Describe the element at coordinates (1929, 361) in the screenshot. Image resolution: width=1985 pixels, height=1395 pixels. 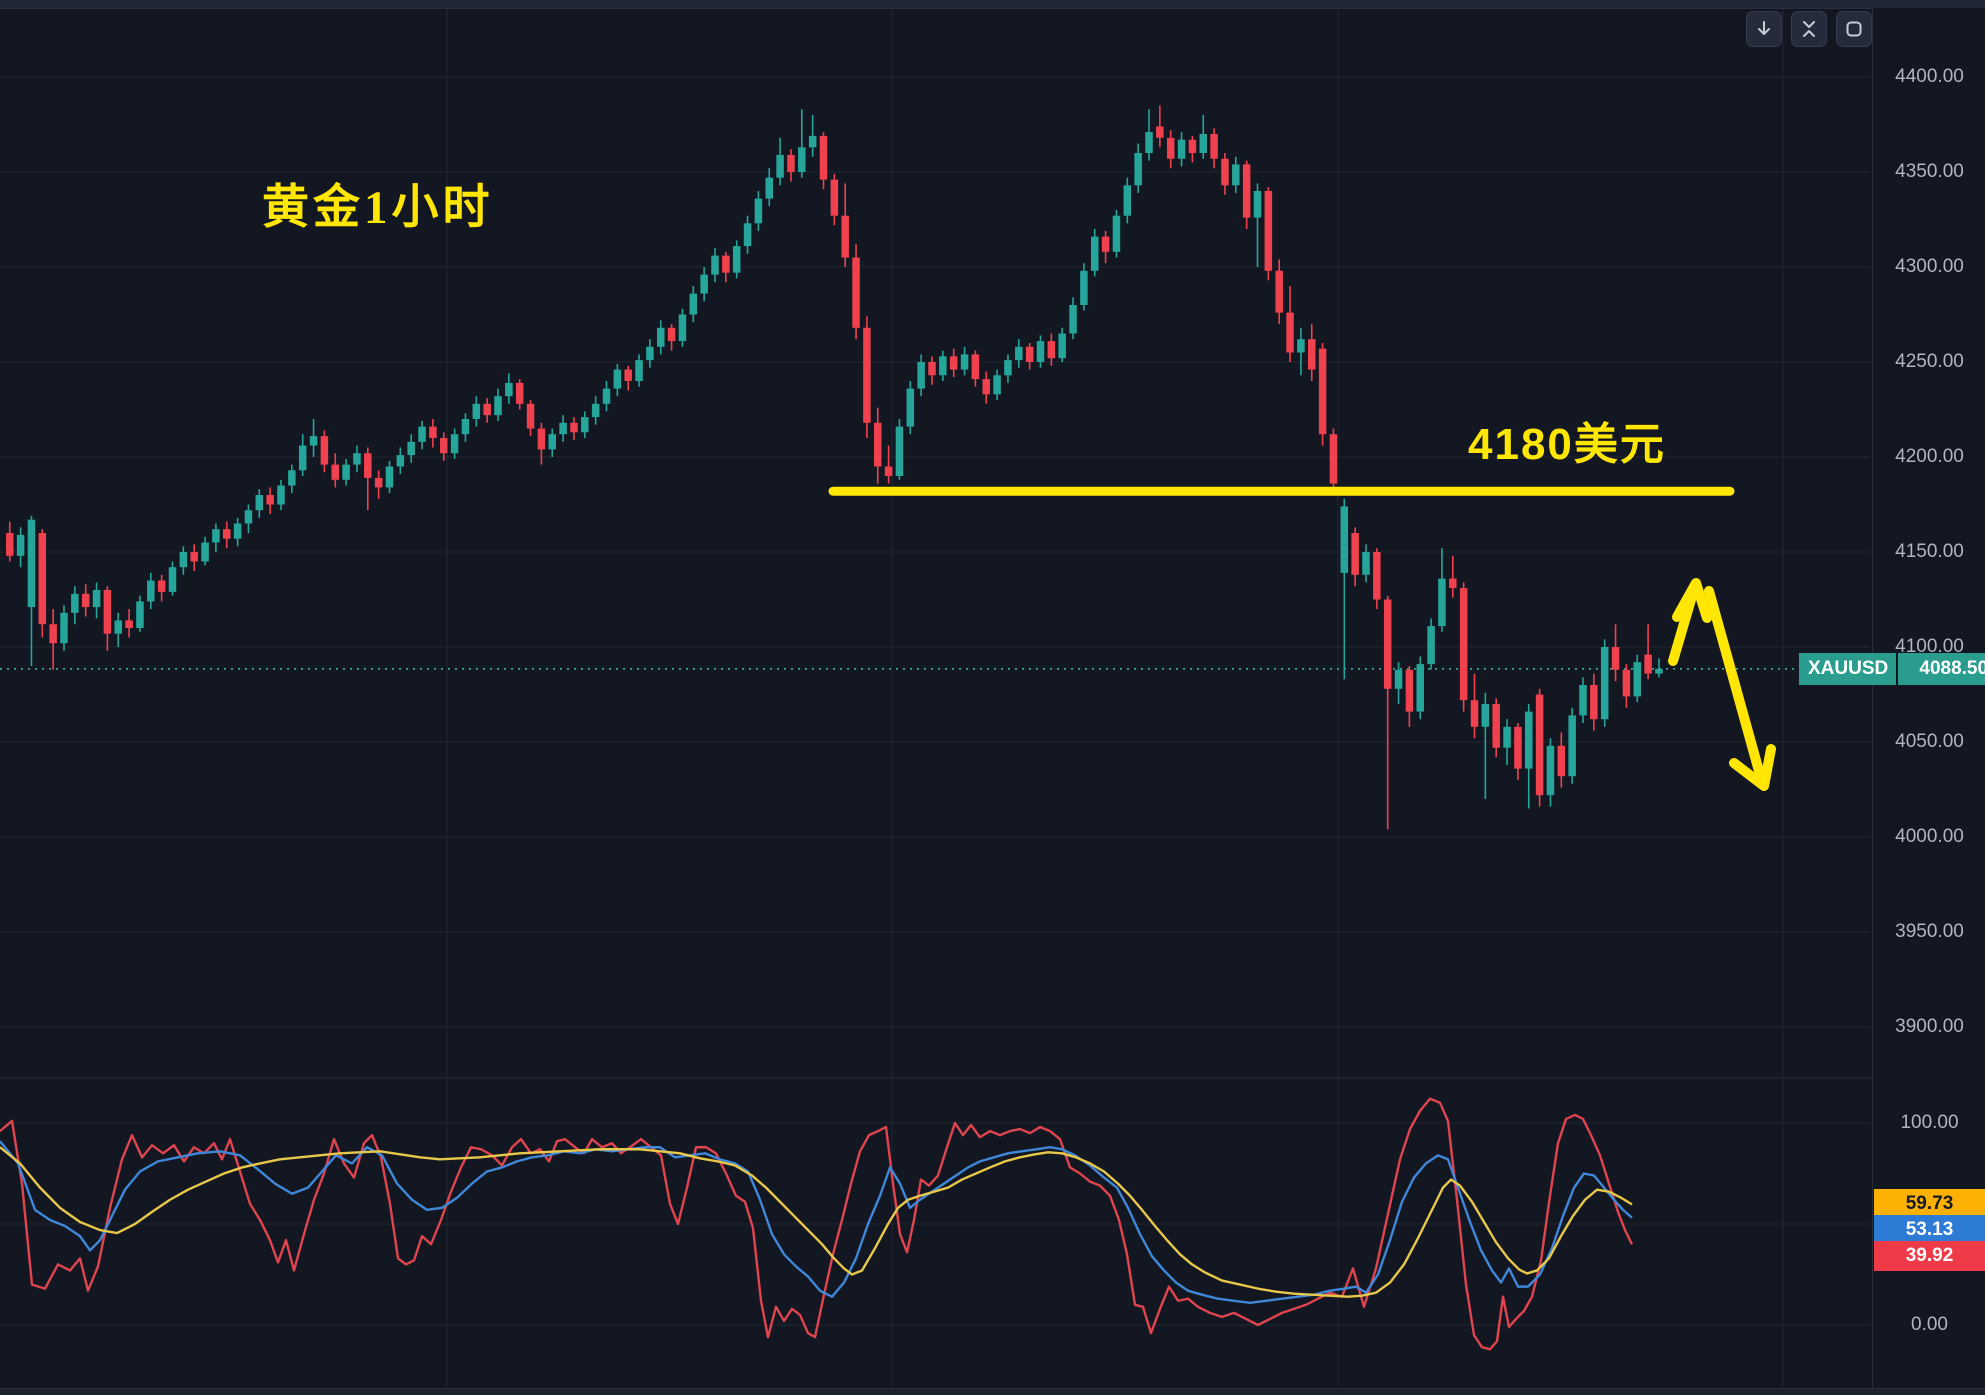
I see `price-tick-label: 4250.00` at that location.